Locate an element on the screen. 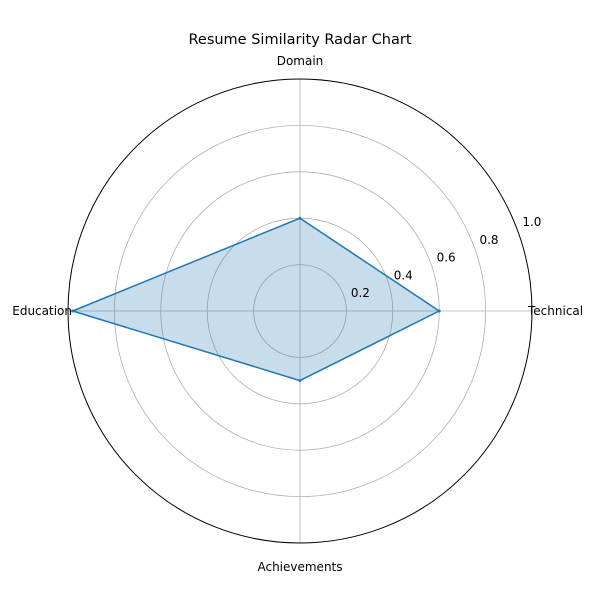 The height and width of the screenshot is (600, 600). data-point-achievements is located at coordinates (300, 381).